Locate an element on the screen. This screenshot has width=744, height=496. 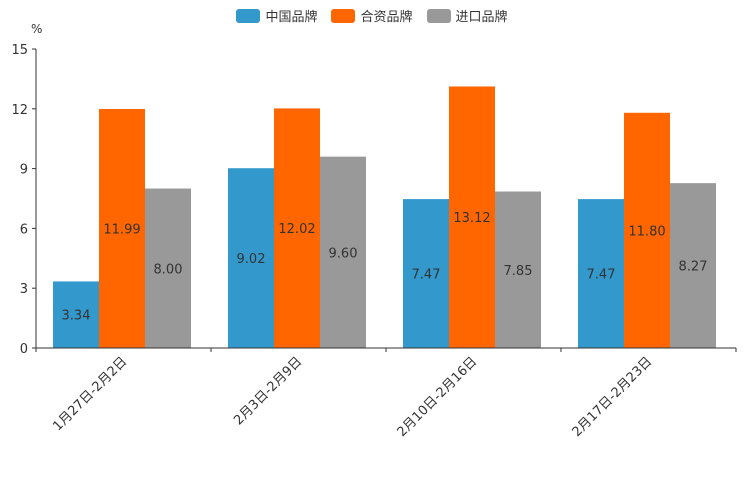
y-tick-label: 9 is located at coordinates (24, 170).